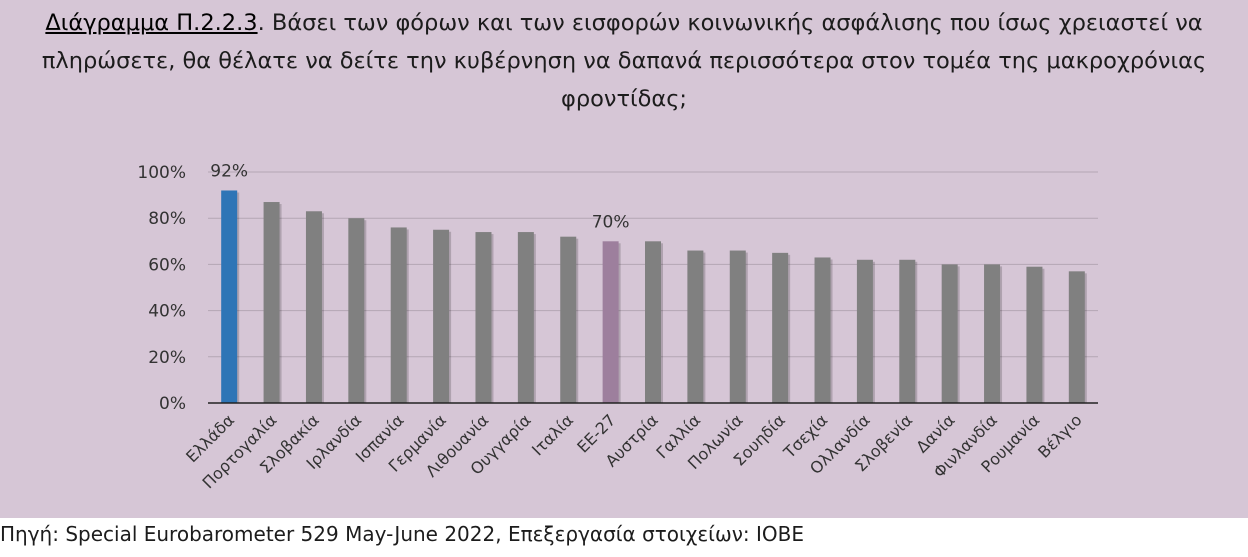  Describe the element at coordinates (167, 265) in the screenshot. I see `y-tick-label: 60%` at that location.